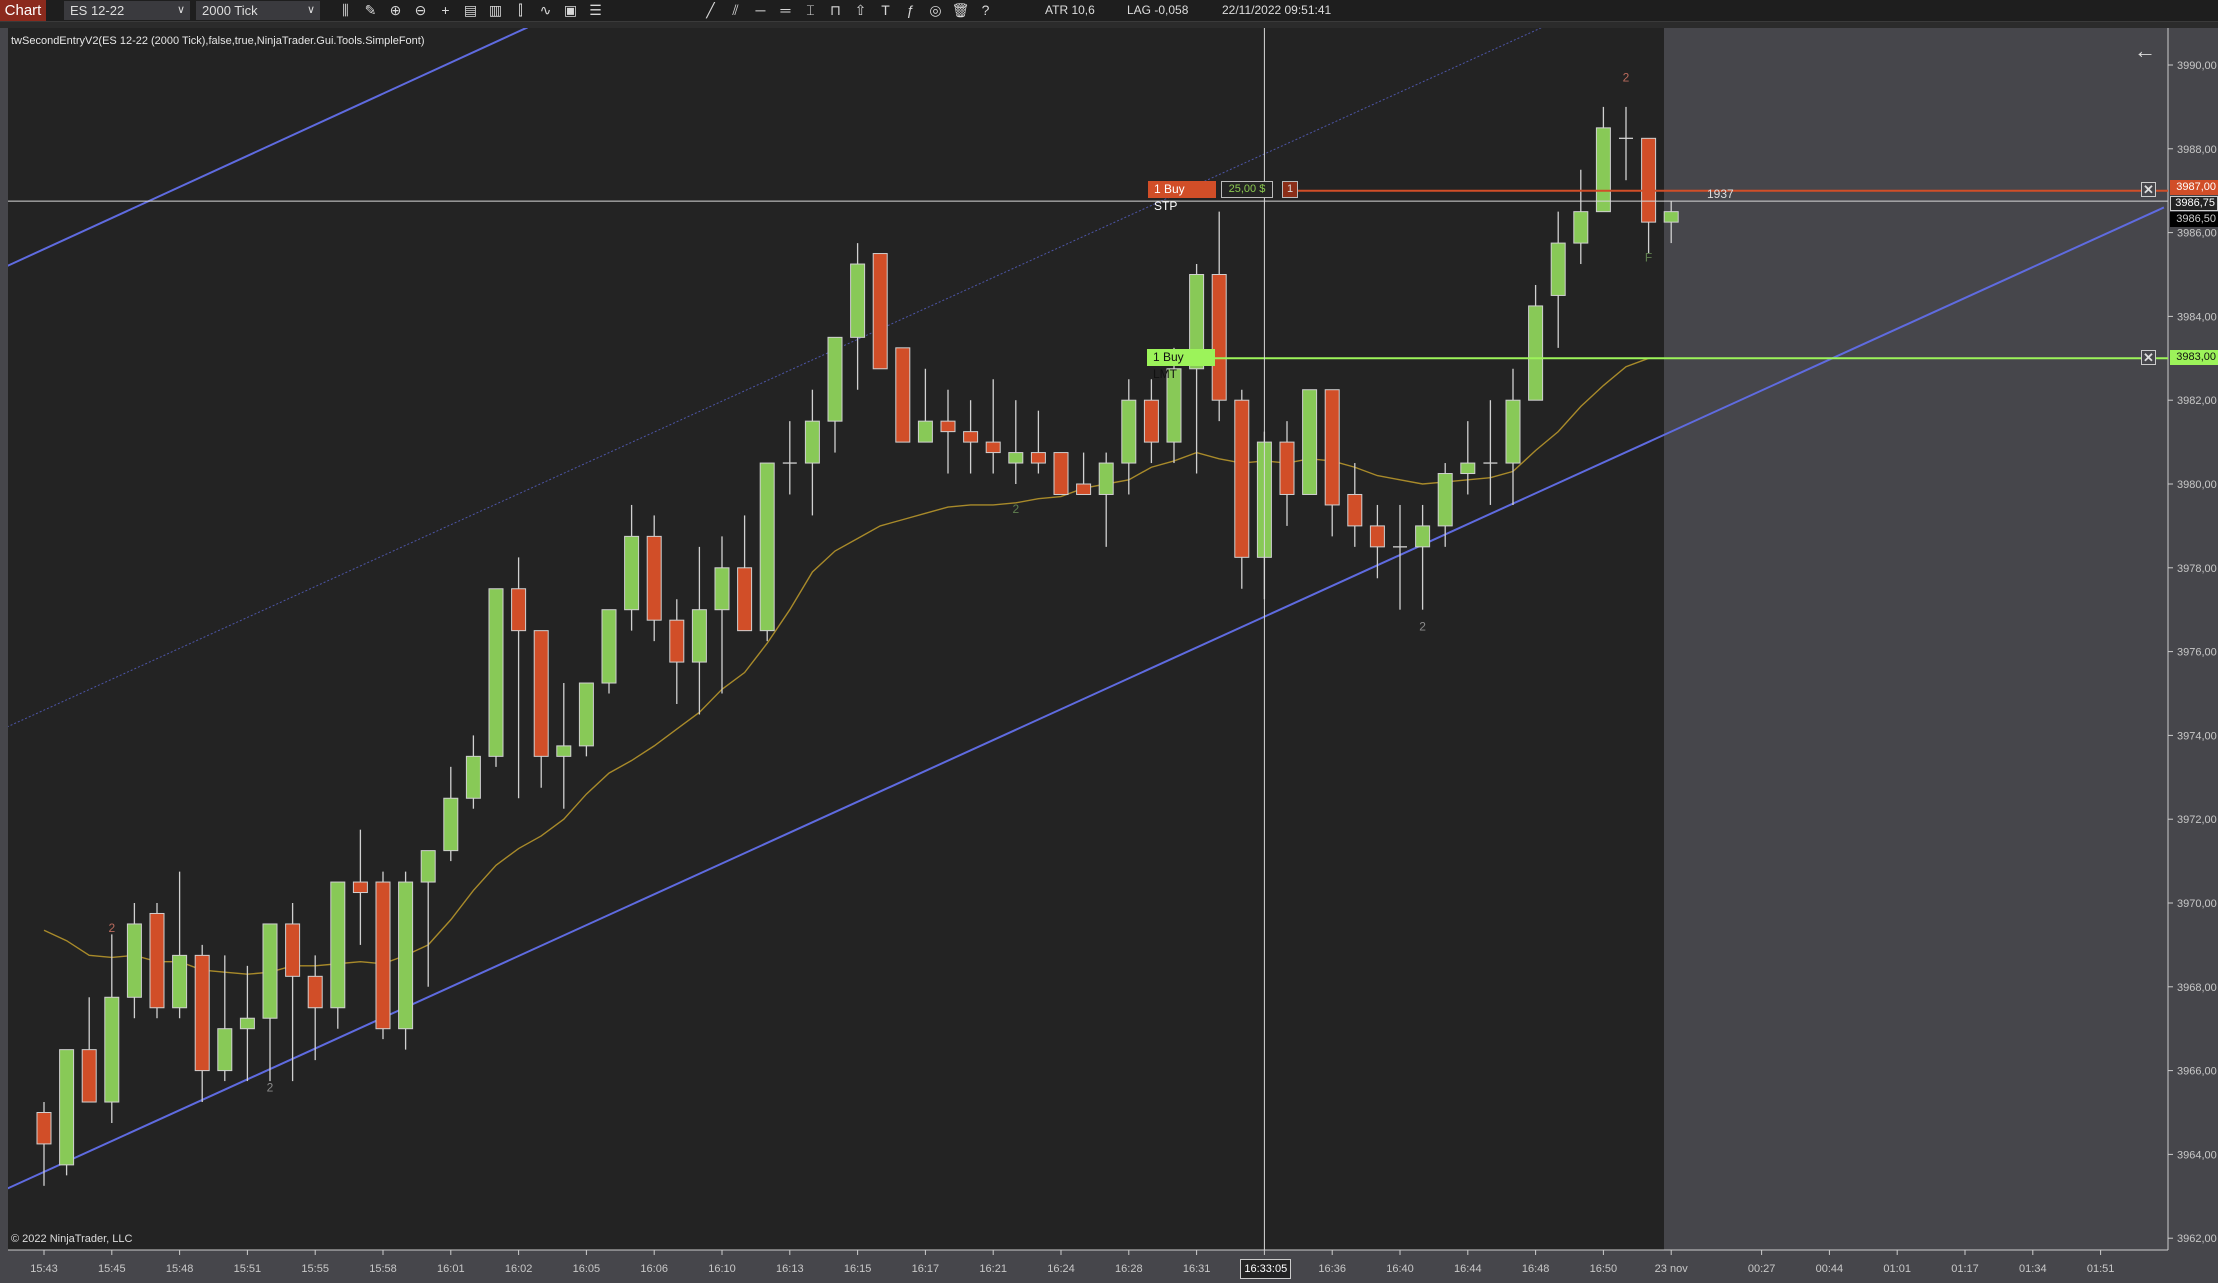  Describe the element at coordinates (735, 10) in the screenshot. I see `parallel-lines-icon: ⫽` at that location.